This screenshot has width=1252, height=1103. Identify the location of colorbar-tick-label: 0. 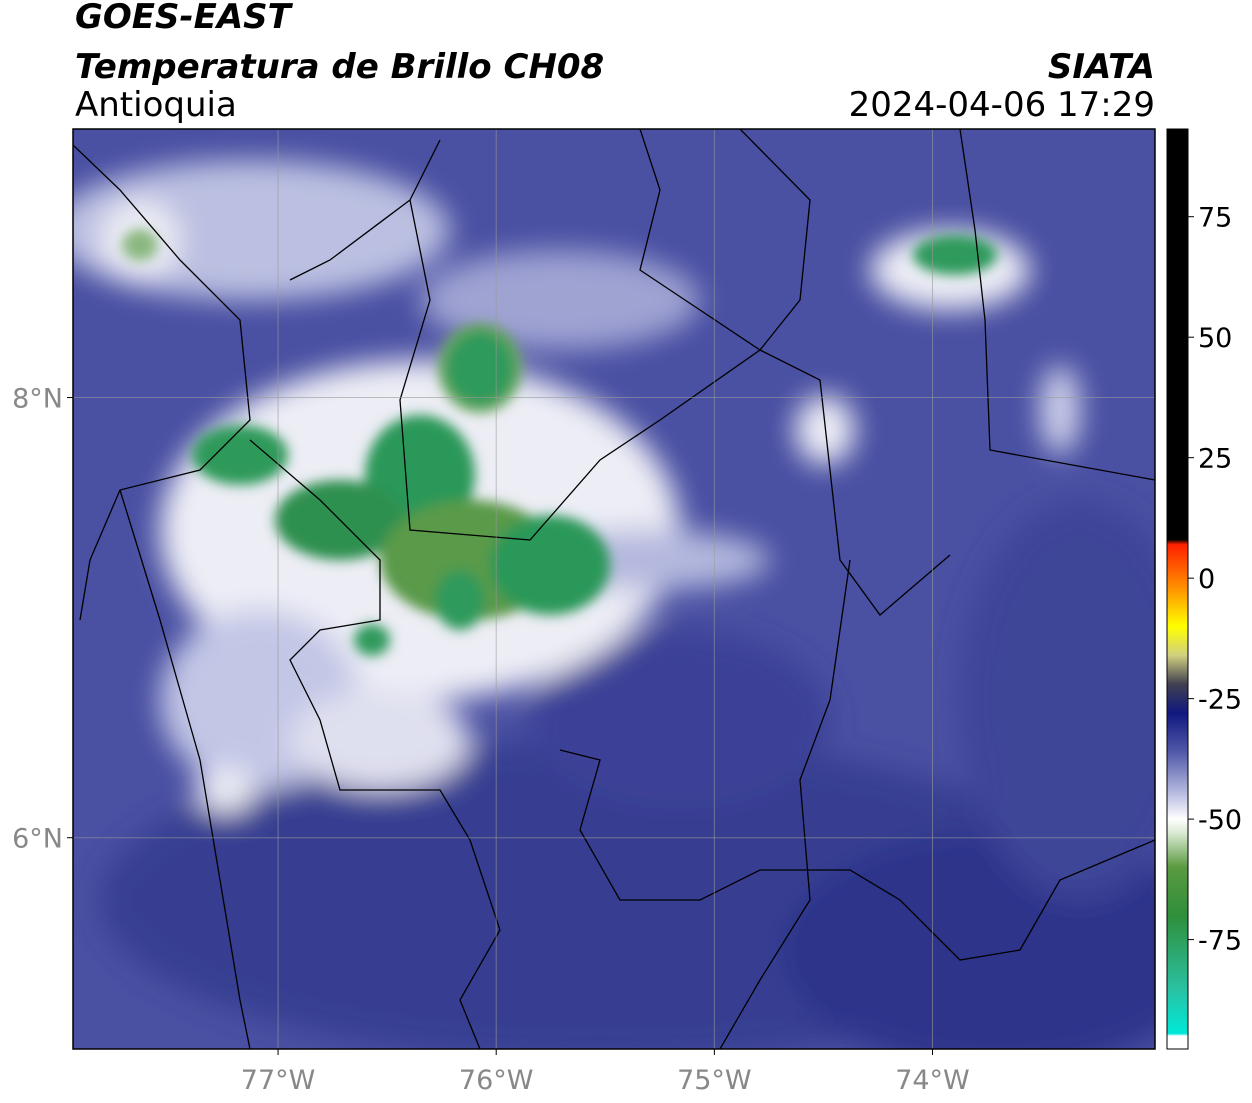
(1206, 579).